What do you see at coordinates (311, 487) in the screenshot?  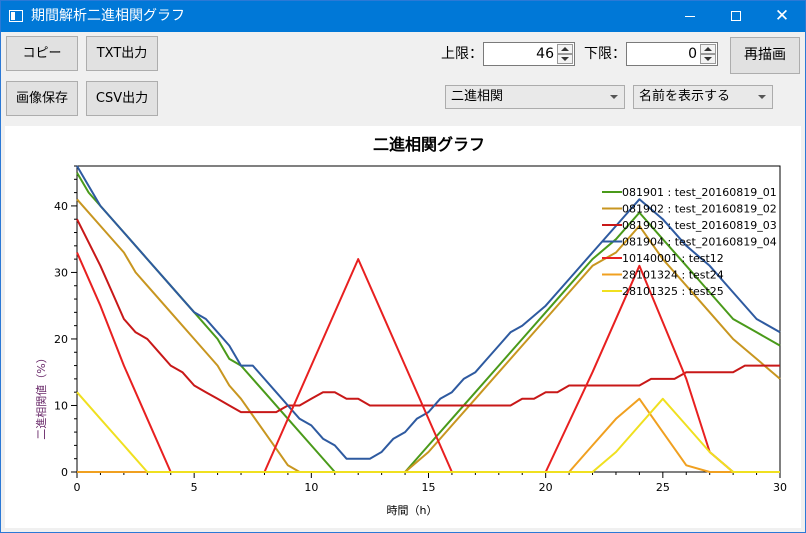 I see `x-tick-label: 10` at bounding box center [311, 487].